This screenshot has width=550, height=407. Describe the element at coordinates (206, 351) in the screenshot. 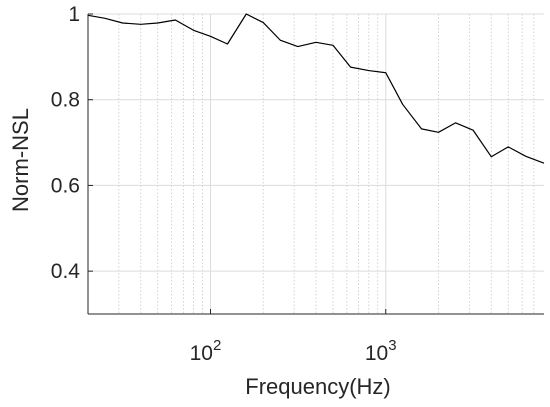

I see `x-tick-label-0: 10²` at that location.